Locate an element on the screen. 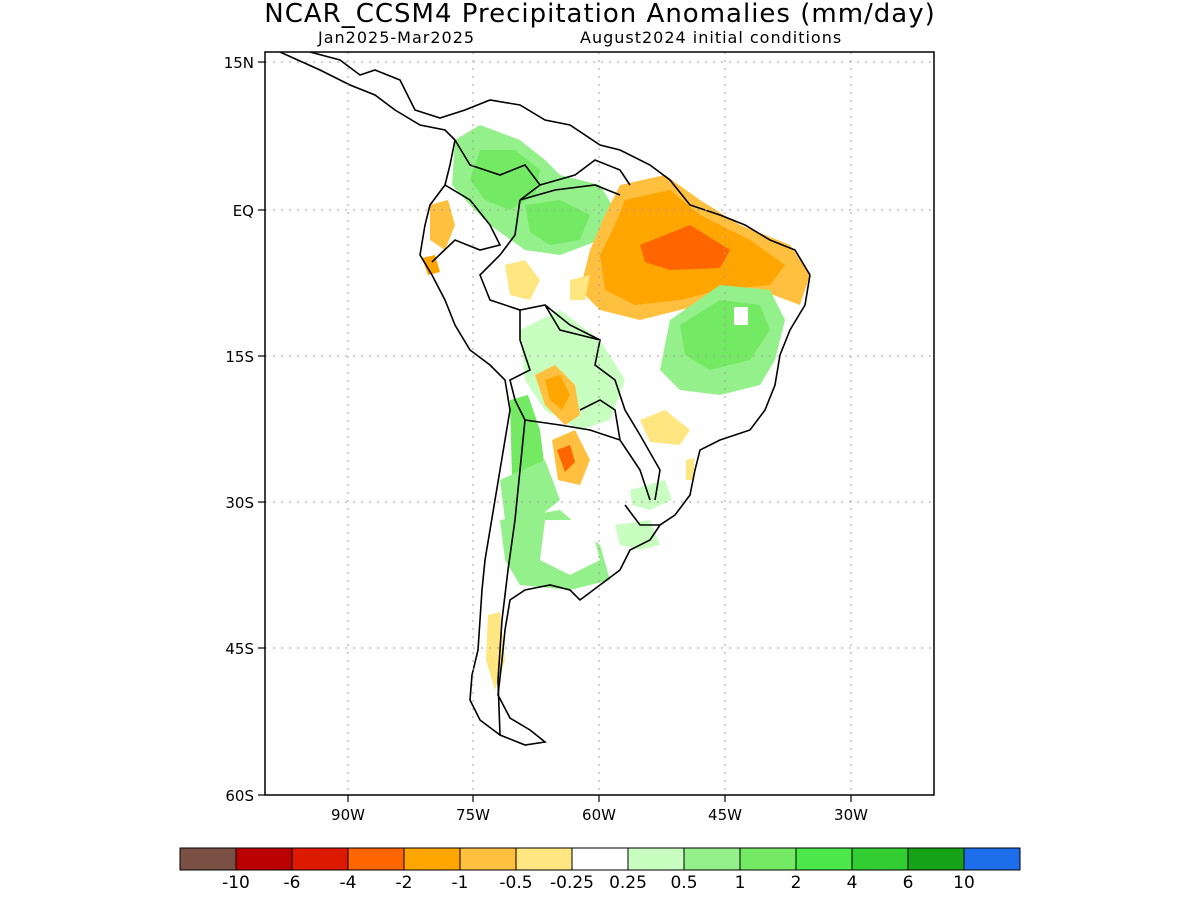  colorbar-label: 2 is located at coordinates (796, 883).